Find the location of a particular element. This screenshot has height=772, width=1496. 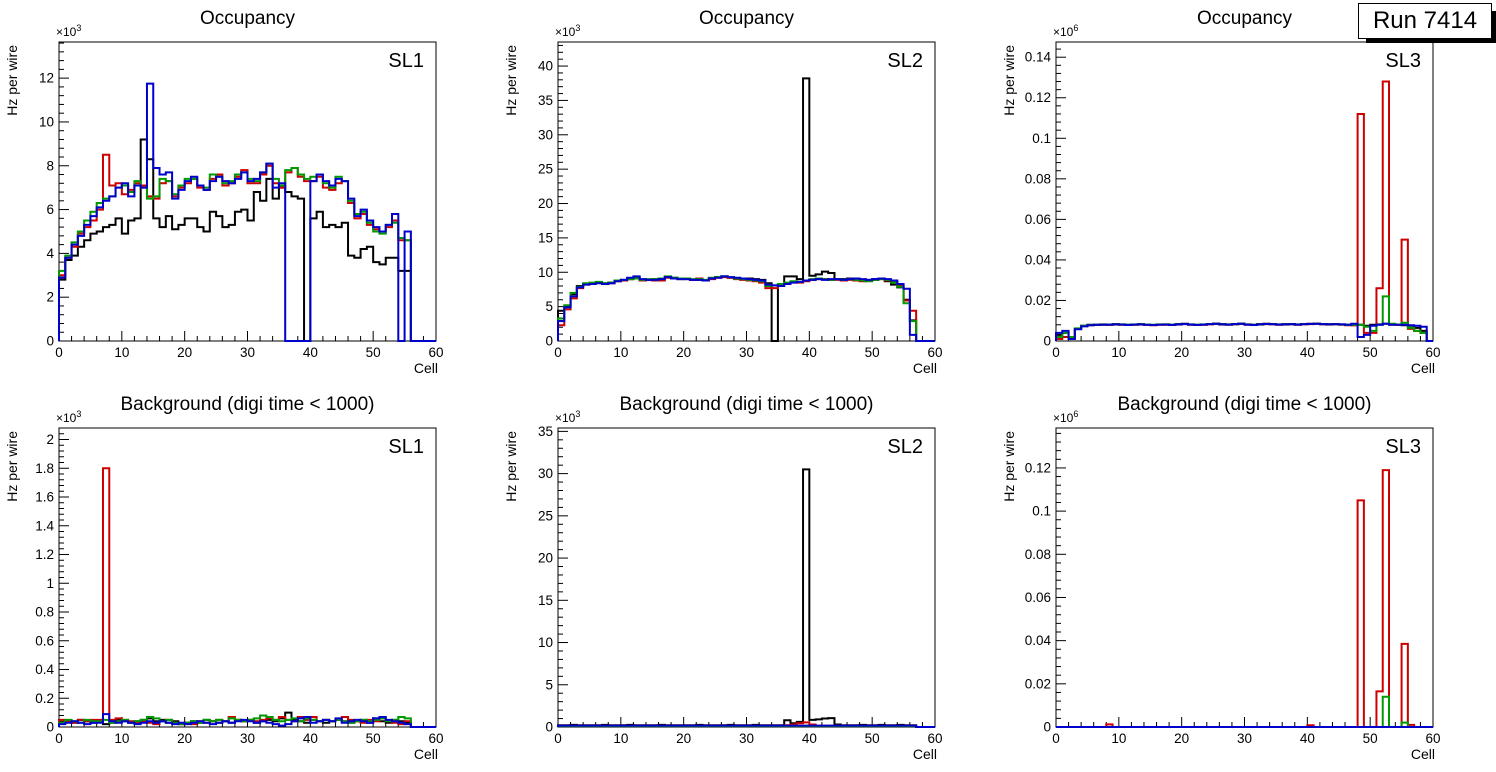

y-tick-label: 0.06 is located at coordinates (1038, 219).